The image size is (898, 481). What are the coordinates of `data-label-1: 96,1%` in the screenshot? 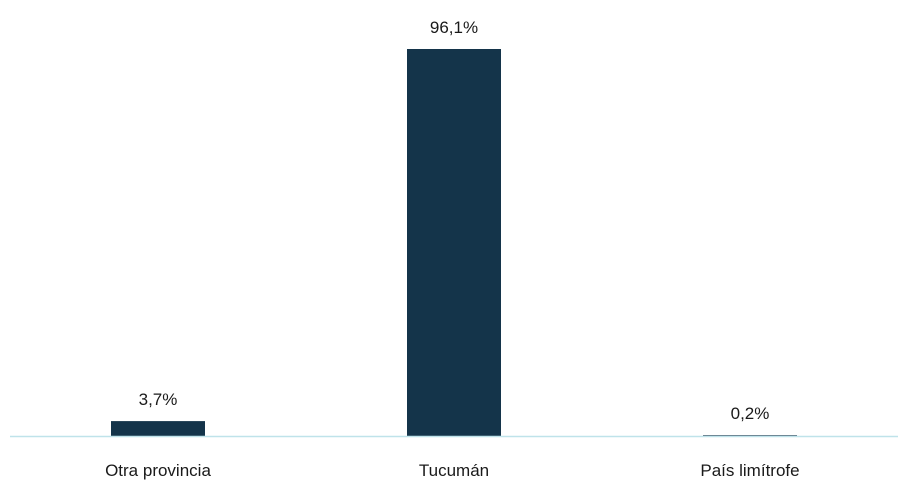 It's located at (454, 27).